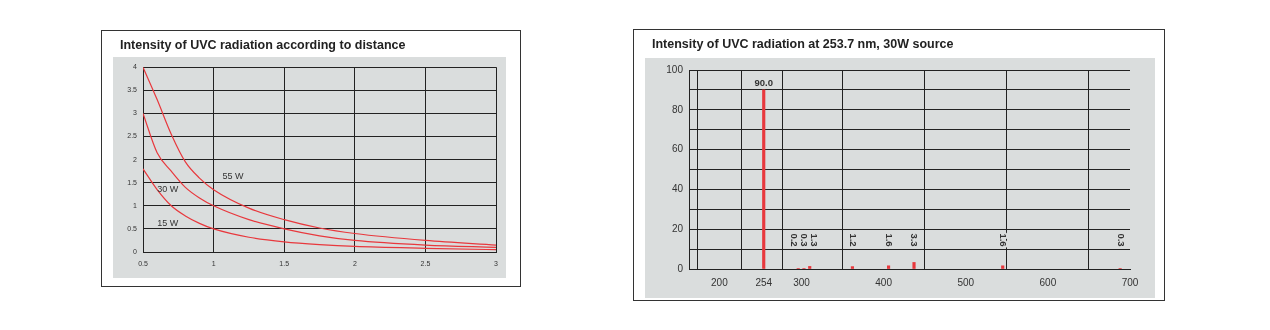  What do you see at coordinates (803, 44) in the screenshot?
I see `chart-title: Intensity of UVC radiation at 253.7 nm, 30W source` at bounding box center [803, 44].